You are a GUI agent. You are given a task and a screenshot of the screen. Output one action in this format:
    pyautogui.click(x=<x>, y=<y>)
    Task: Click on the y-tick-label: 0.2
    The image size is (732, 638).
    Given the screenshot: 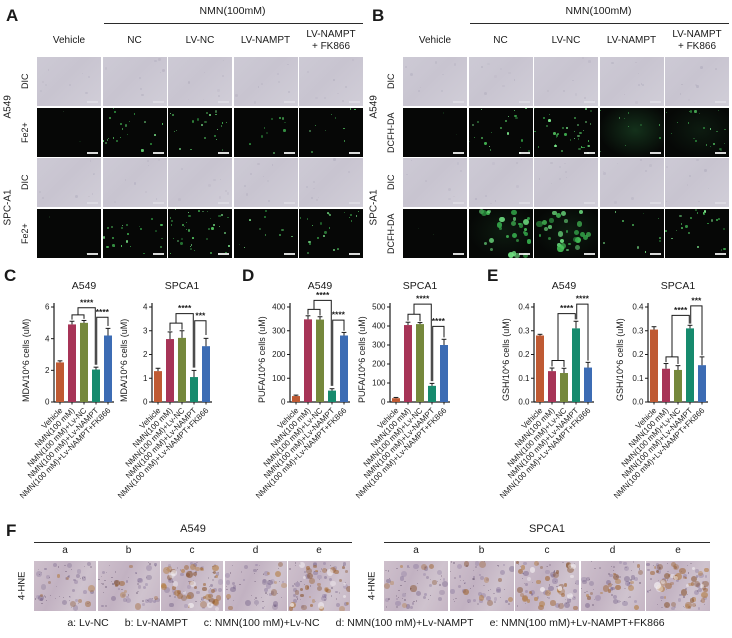 What is the action you would take?
    pyautogui.click(x=638, y=354)
    